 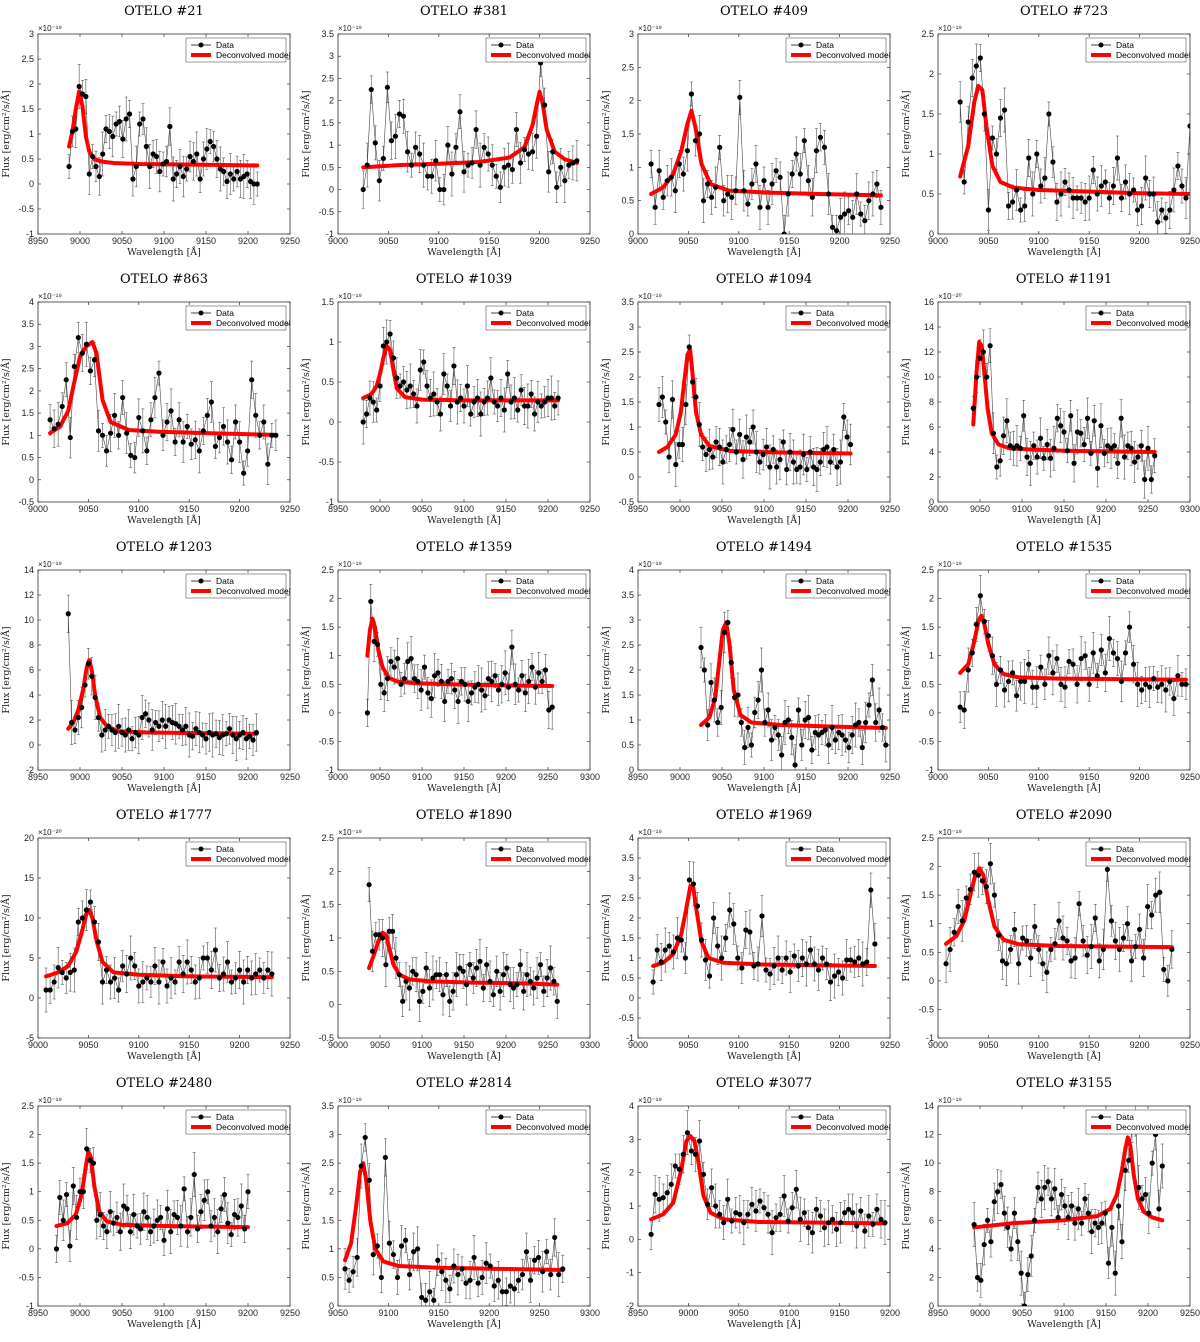 What do you see at coordinates (1064, 279) in the screenshot?
I see `chart-title: OTELO #1191` at bounding box center [1064, 279].